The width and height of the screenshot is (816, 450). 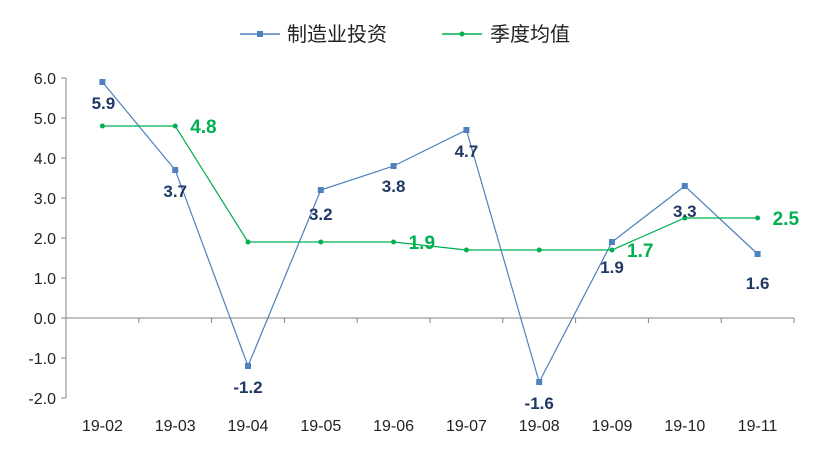 I want to click on data-label-manufacturing-investment: 1.9, so click(x=612, y=267).